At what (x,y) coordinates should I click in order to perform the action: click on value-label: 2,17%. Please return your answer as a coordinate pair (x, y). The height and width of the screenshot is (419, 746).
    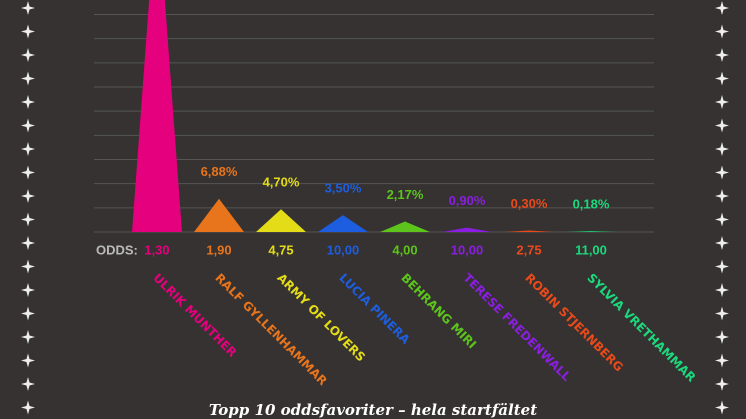
    Looking at the image, I should click on (405, 194).